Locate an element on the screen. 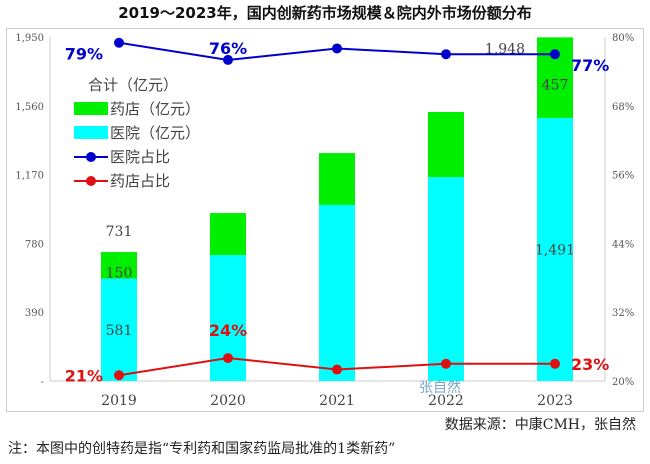  hospital-share-label: 79% is located at coordinates (84, 54).